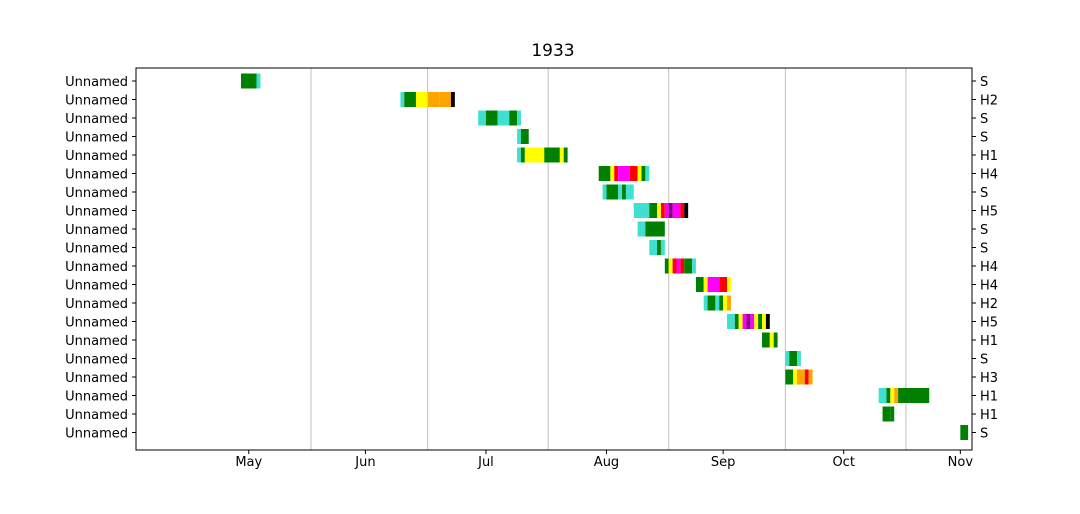  I want to click on month-label: Oct, so click(843, 462).